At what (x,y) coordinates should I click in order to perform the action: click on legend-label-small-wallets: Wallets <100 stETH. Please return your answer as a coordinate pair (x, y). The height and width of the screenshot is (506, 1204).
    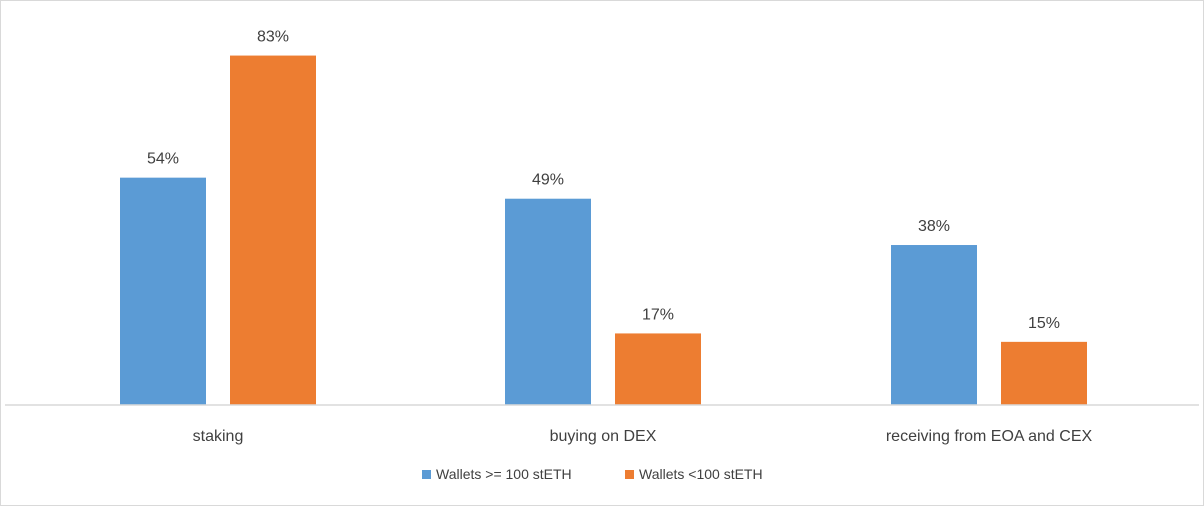
    Looking at the image, I should click on (701, 474).